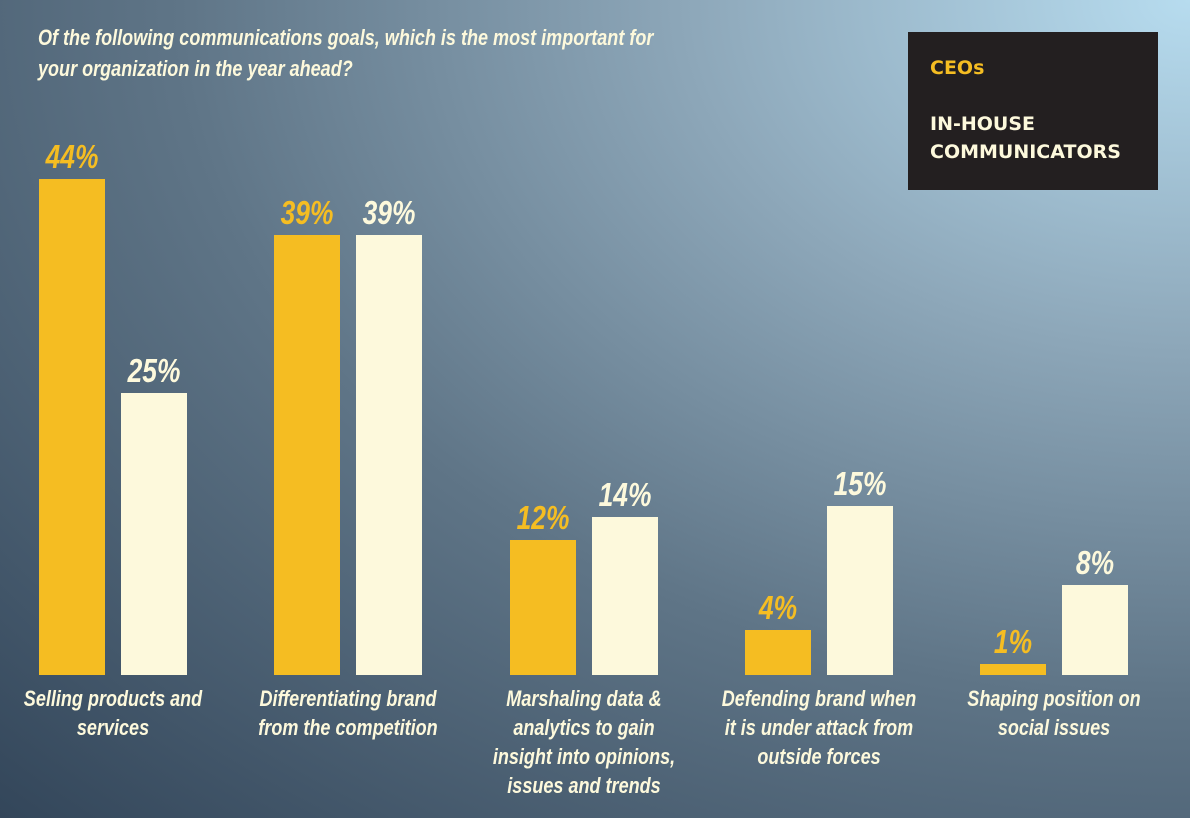 The image size is (1190, 818). Describe the element at coordinates (1025, 138) in the screenshot. I see `legend-label: IN-HOUSE COMMUNICATORS` at that location.